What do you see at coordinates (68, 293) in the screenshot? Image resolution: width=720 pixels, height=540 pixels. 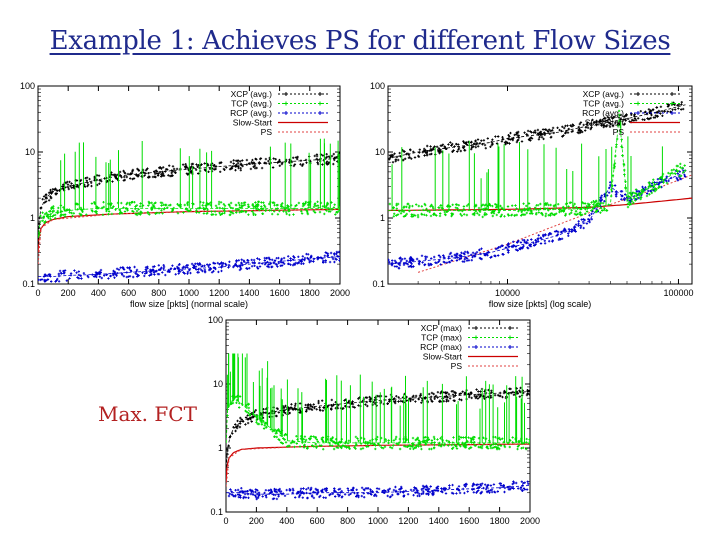 I see `x-tick-label: 200` at bounding box center [68, 293].